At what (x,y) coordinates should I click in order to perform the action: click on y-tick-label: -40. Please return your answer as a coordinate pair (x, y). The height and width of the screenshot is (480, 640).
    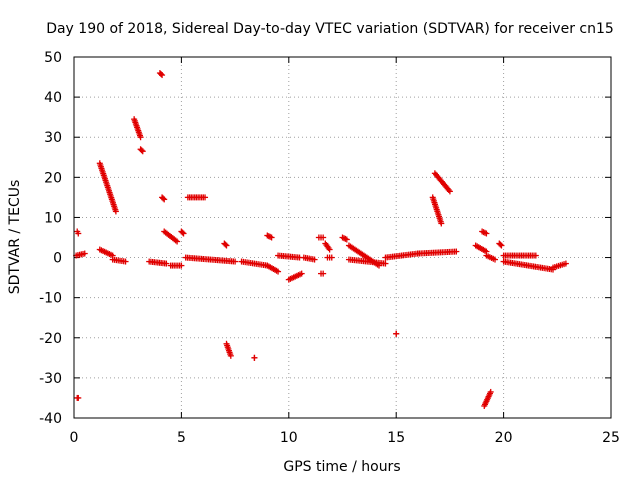
    Looking at the image, I should click on (50, 419).